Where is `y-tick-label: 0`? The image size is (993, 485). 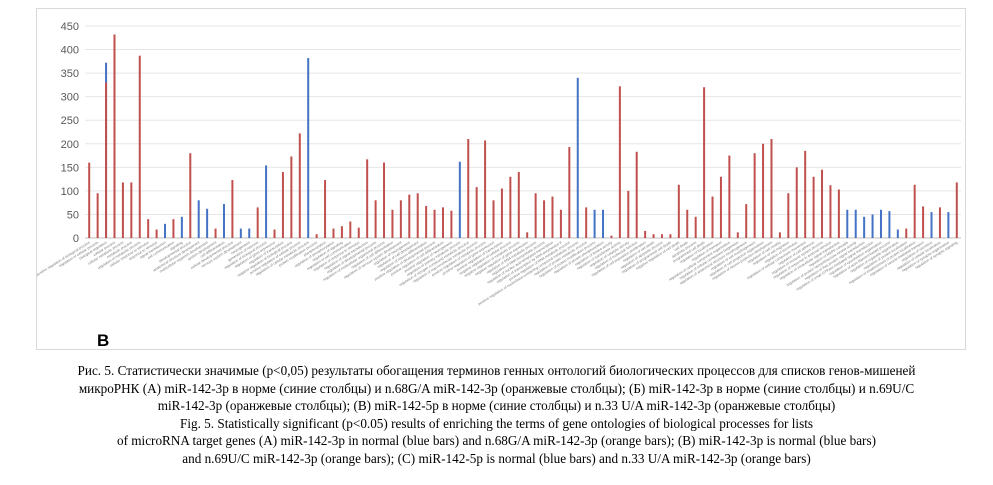
y-tick-label: 0 is located at coordinates (76, 239).